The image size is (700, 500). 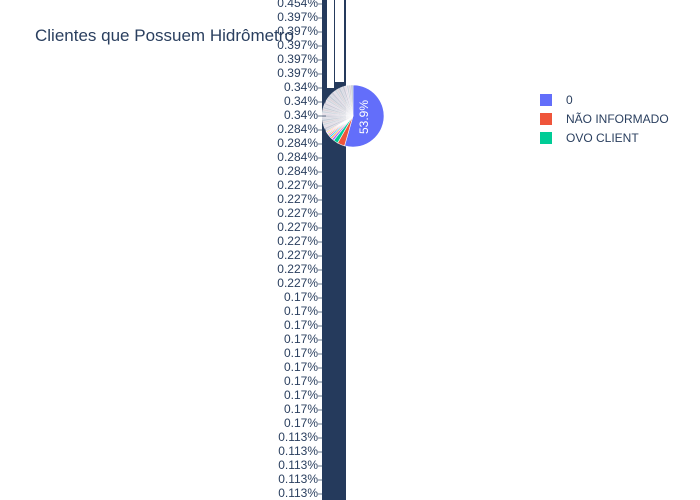 What do you see at coordinates (297, 5) in the screenshot?
I see `outside-percent-label: 0.454%` at bounding box center [297, 5].